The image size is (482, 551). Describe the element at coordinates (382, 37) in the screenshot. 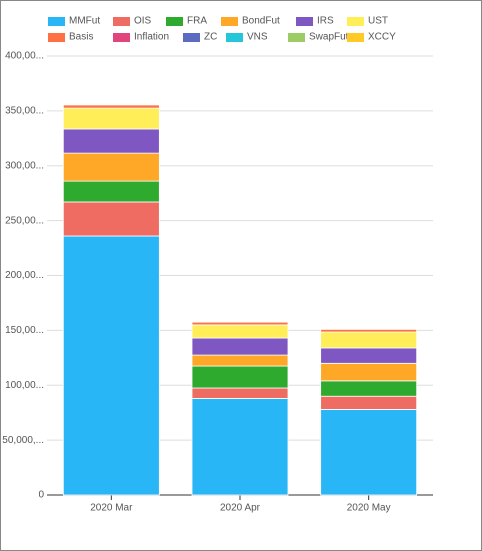

I see `legend-label: XCCY` at that location.